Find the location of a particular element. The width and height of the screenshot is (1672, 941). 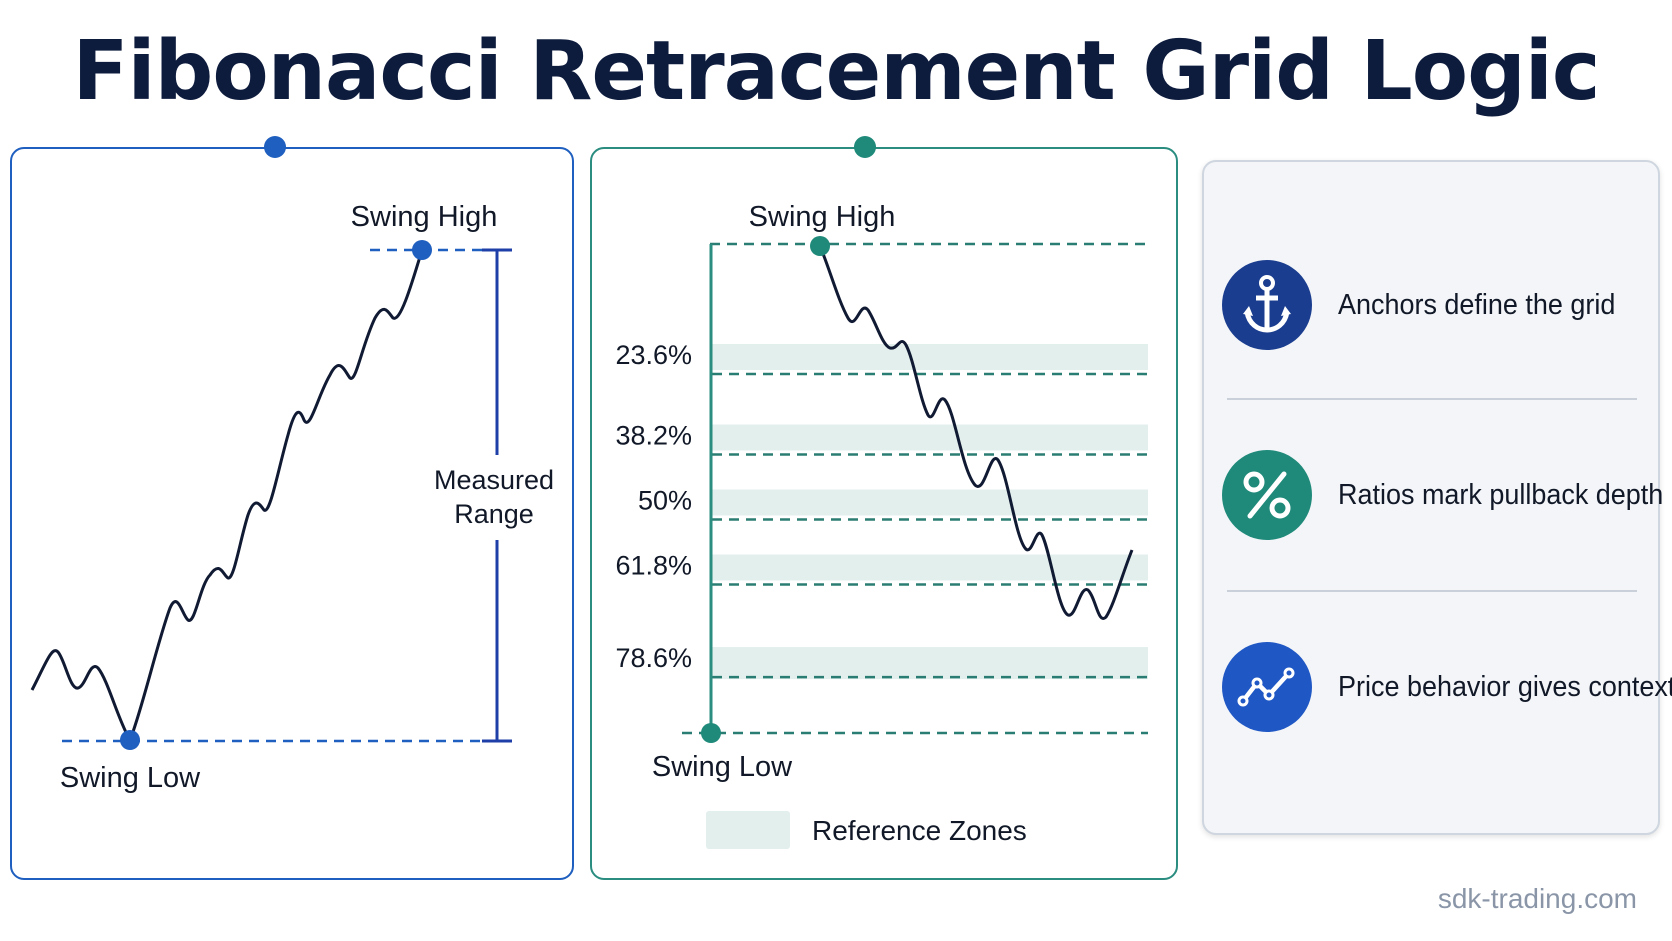

mid-panel-anchor-dot is located at coordinates (865, 147).